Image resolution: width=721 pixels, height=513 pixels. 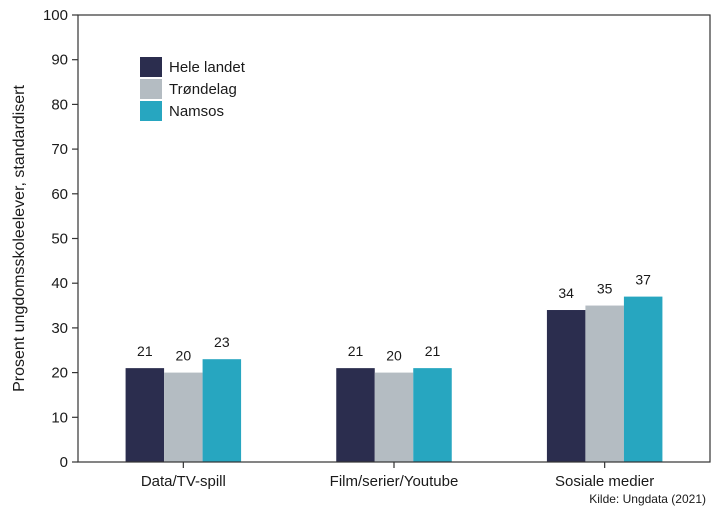 I want to click on value-label: 23, so click(x=222, y=342).